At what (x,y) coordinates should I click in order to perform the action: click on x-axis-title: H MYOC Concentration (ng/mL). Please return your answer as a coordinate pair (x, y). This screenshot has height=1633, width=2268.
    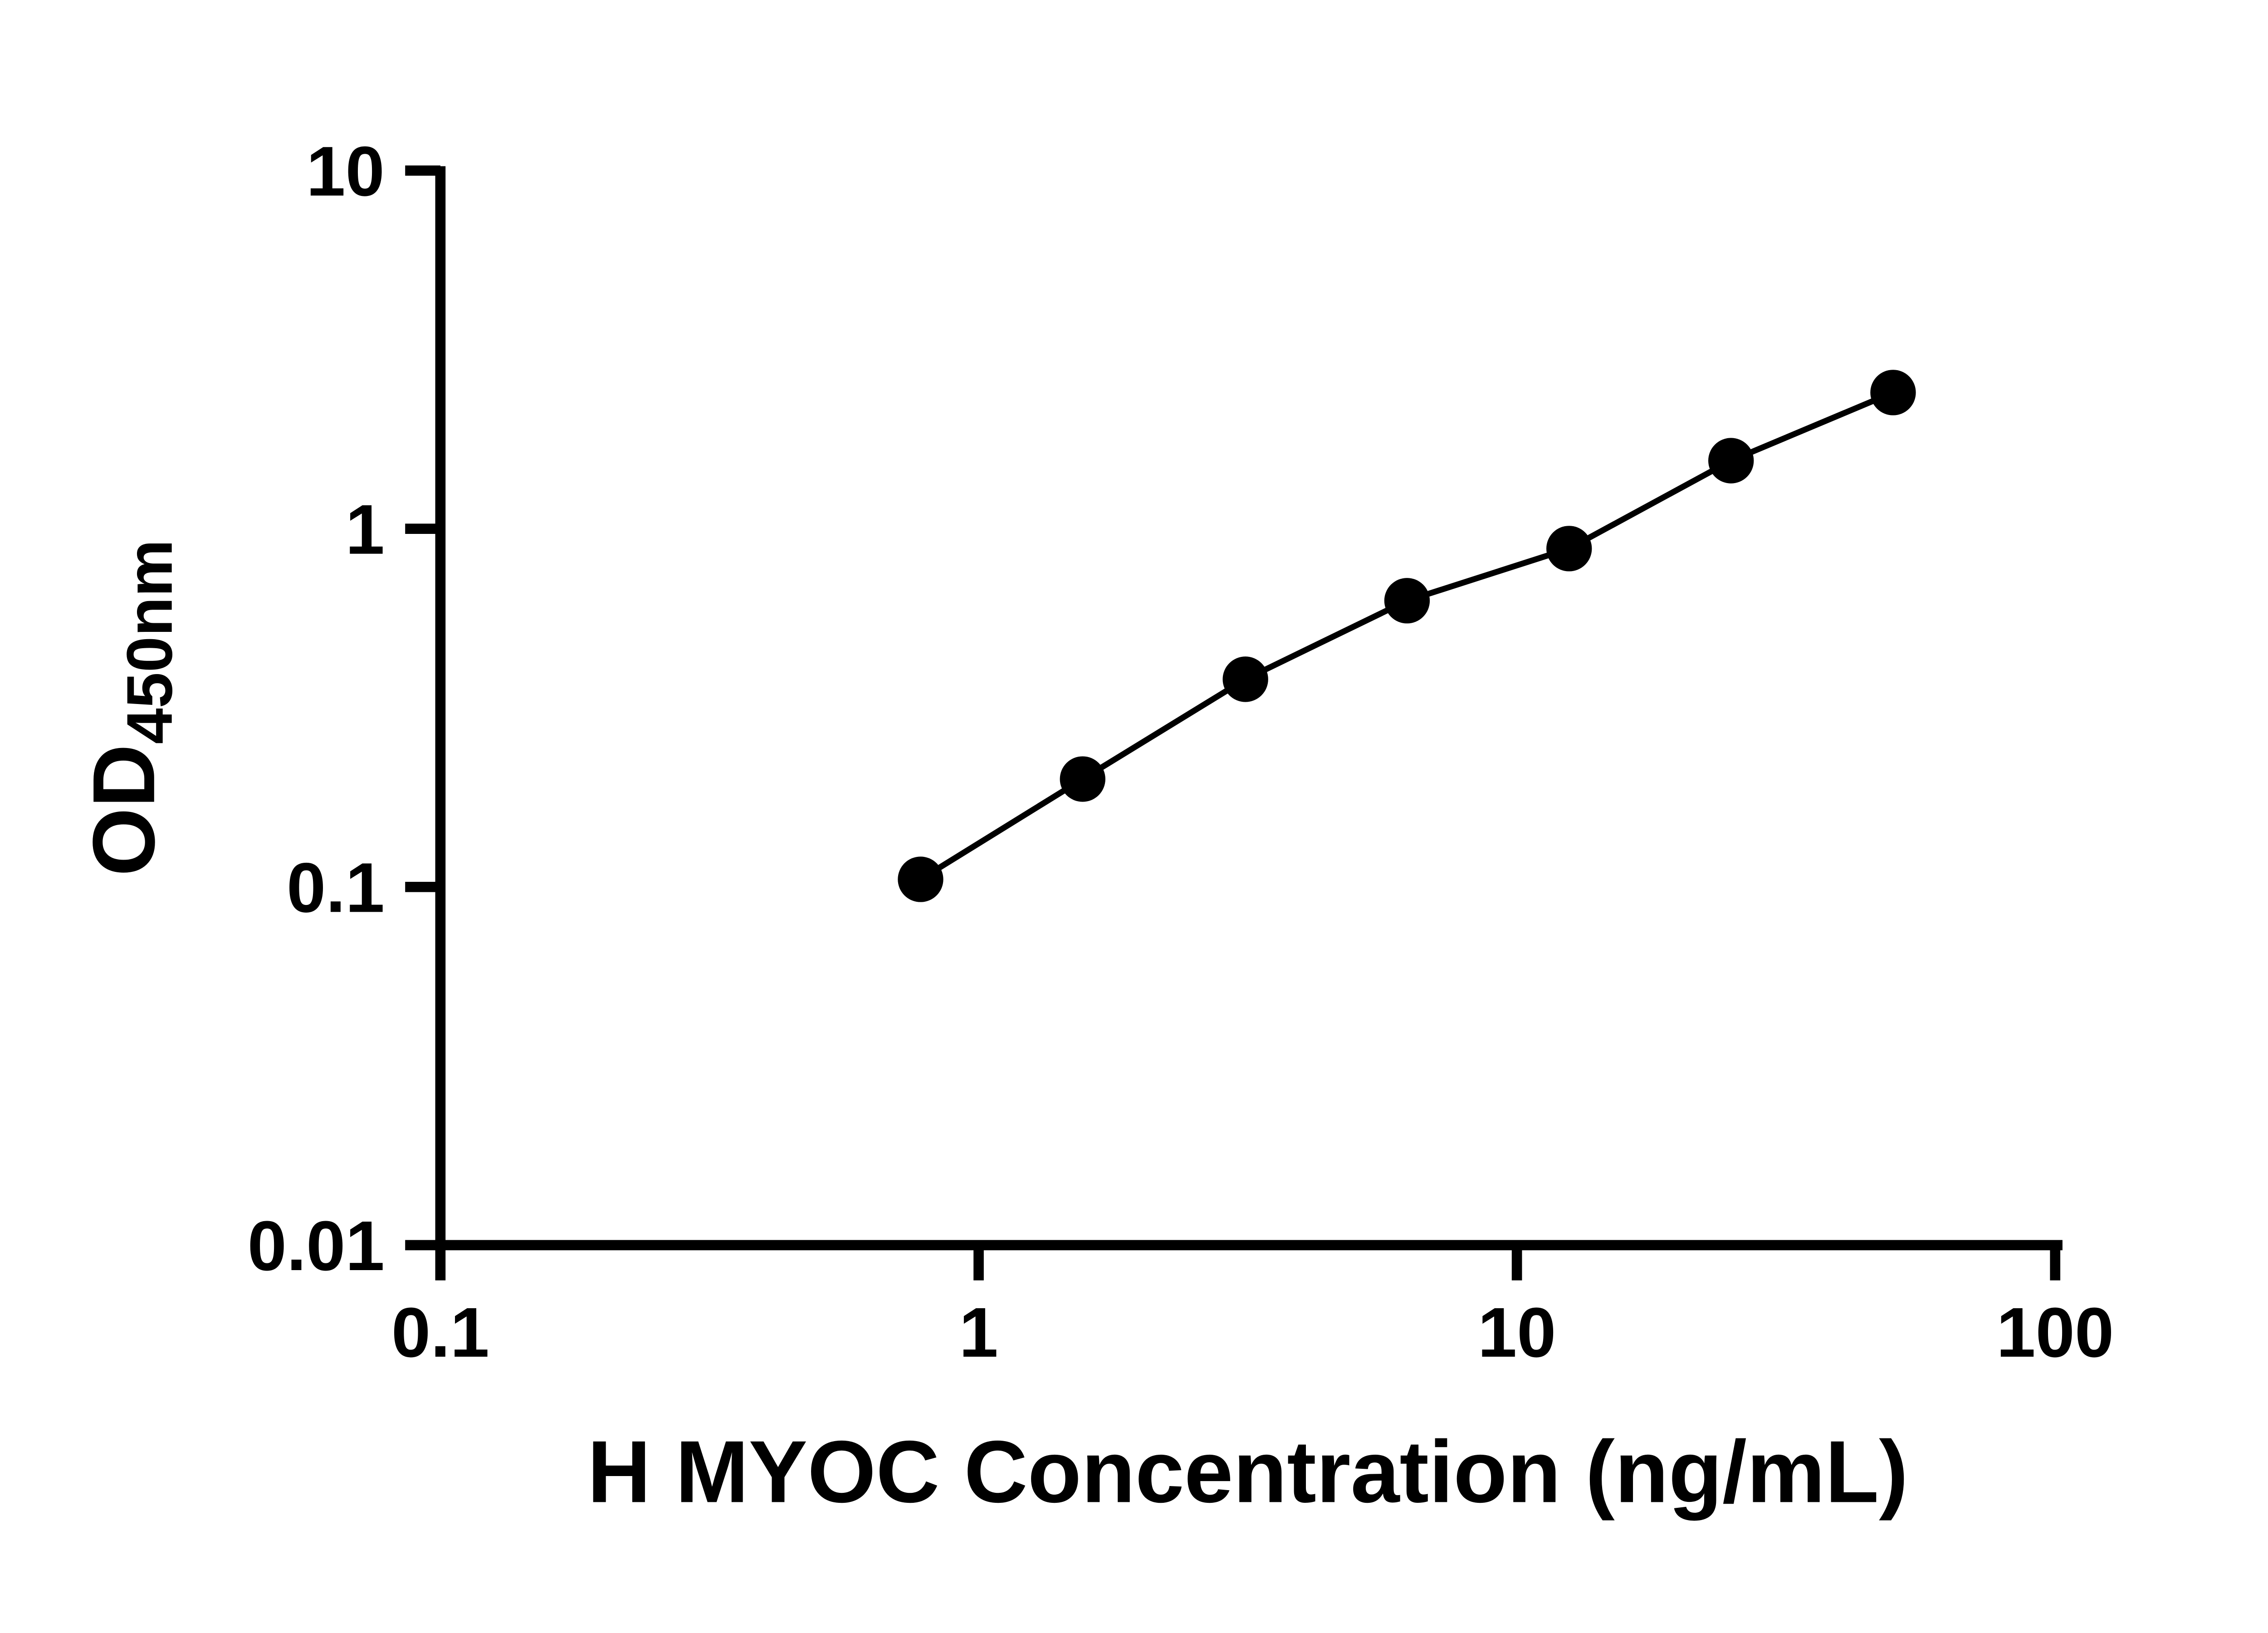
    Looking at the image, I should click on (1247, 1472).